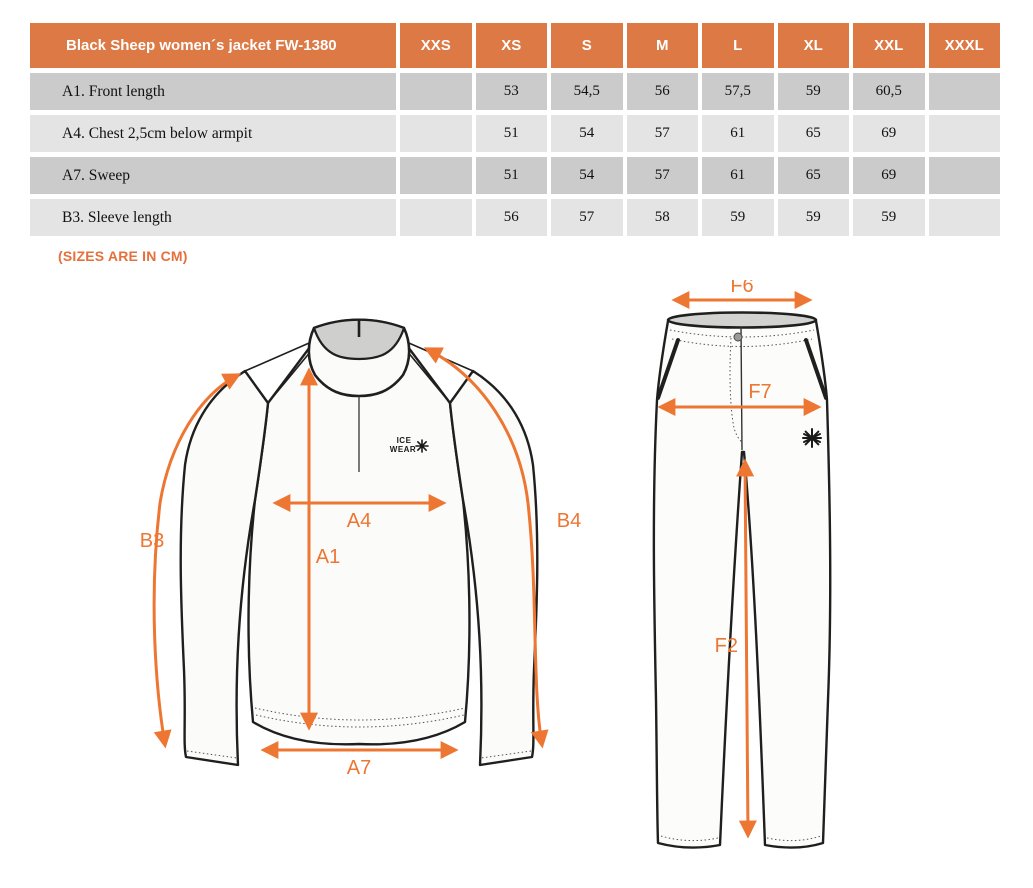  What do you see at coordinates (359, 768) in the screenshot?
I see `measure-label-a7: A7` at bounding box center [359, 768].